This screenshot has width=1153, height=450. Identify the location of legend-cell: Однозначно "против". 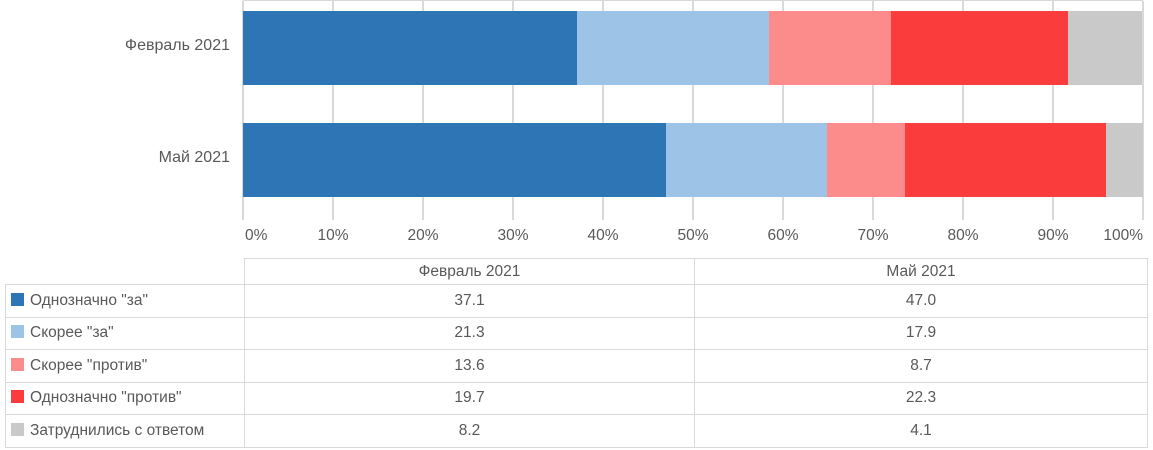
(125, 398).